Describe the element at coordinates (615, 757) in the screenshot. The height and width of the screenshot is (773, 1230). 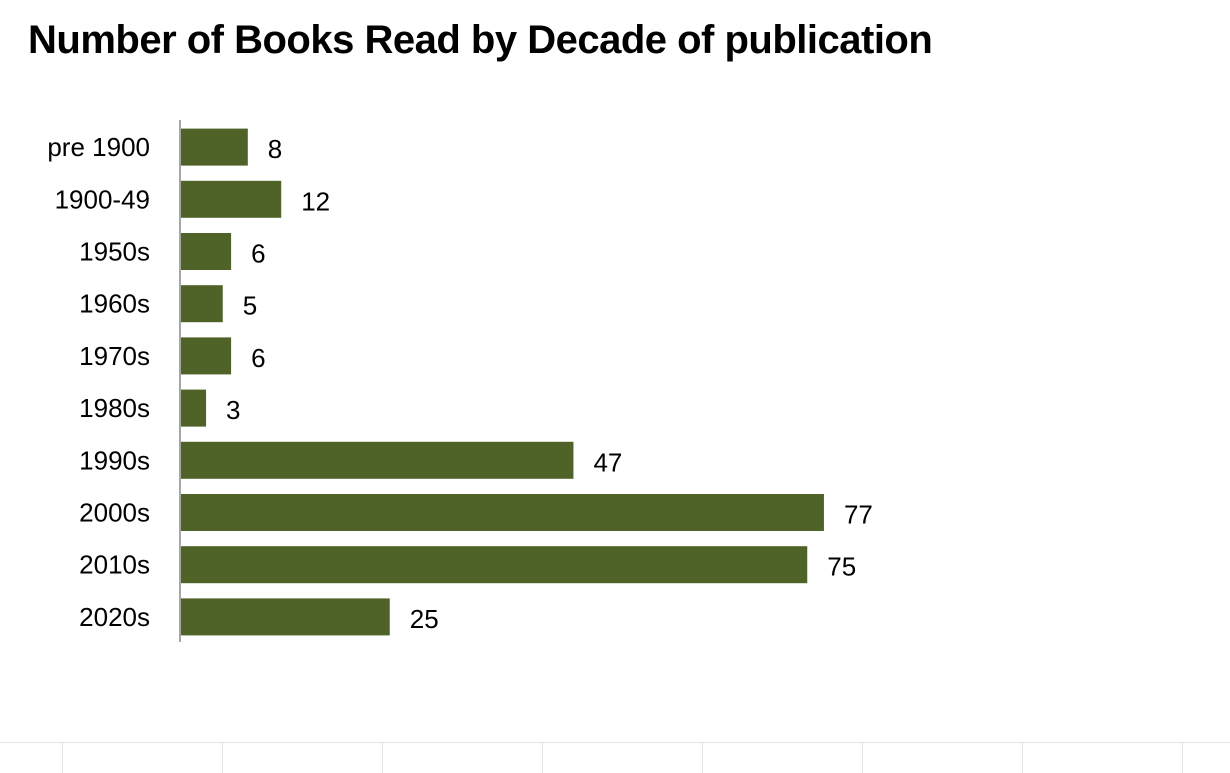
I see `spreadsheet-grid-strip` at that location.